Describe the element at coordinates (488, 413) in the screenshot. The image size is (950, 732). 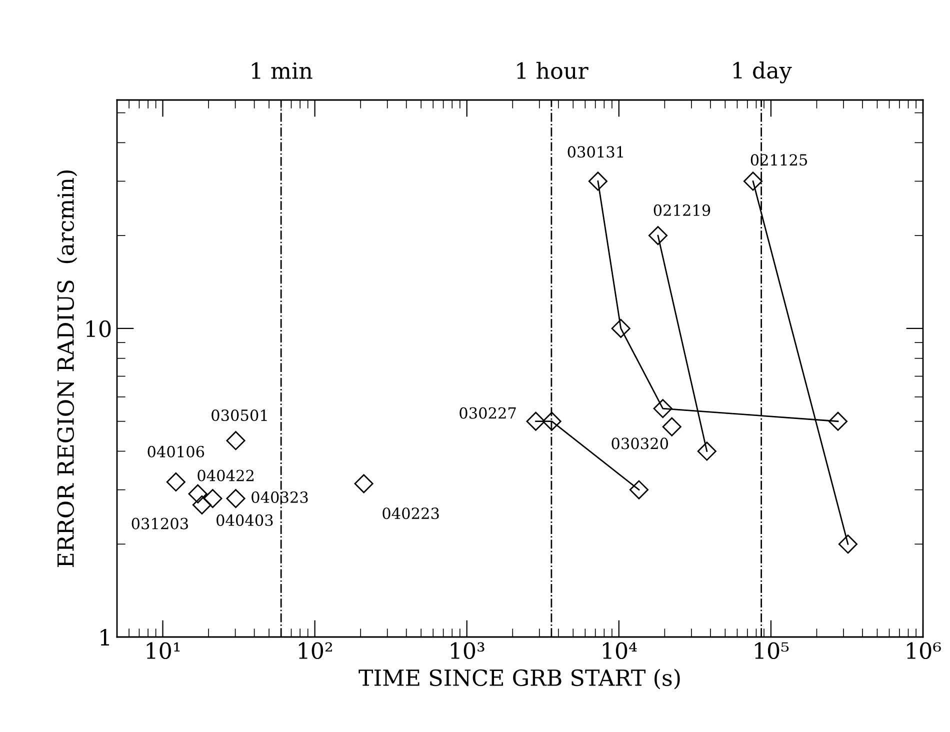
I see `series-label: 030227` at that location.